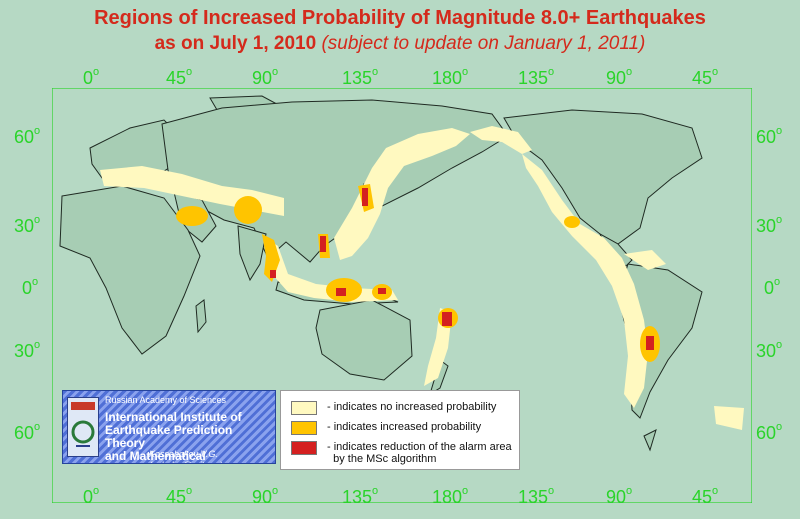  I want to click on zone-reduced-fiji, so click(447, 319).